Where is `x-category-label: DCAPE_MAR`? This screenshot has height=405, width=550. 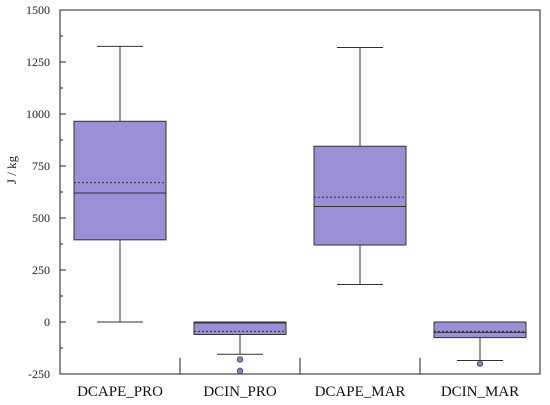
x-category-label: DCAPE_MAR is located at coordinates (360, 392).